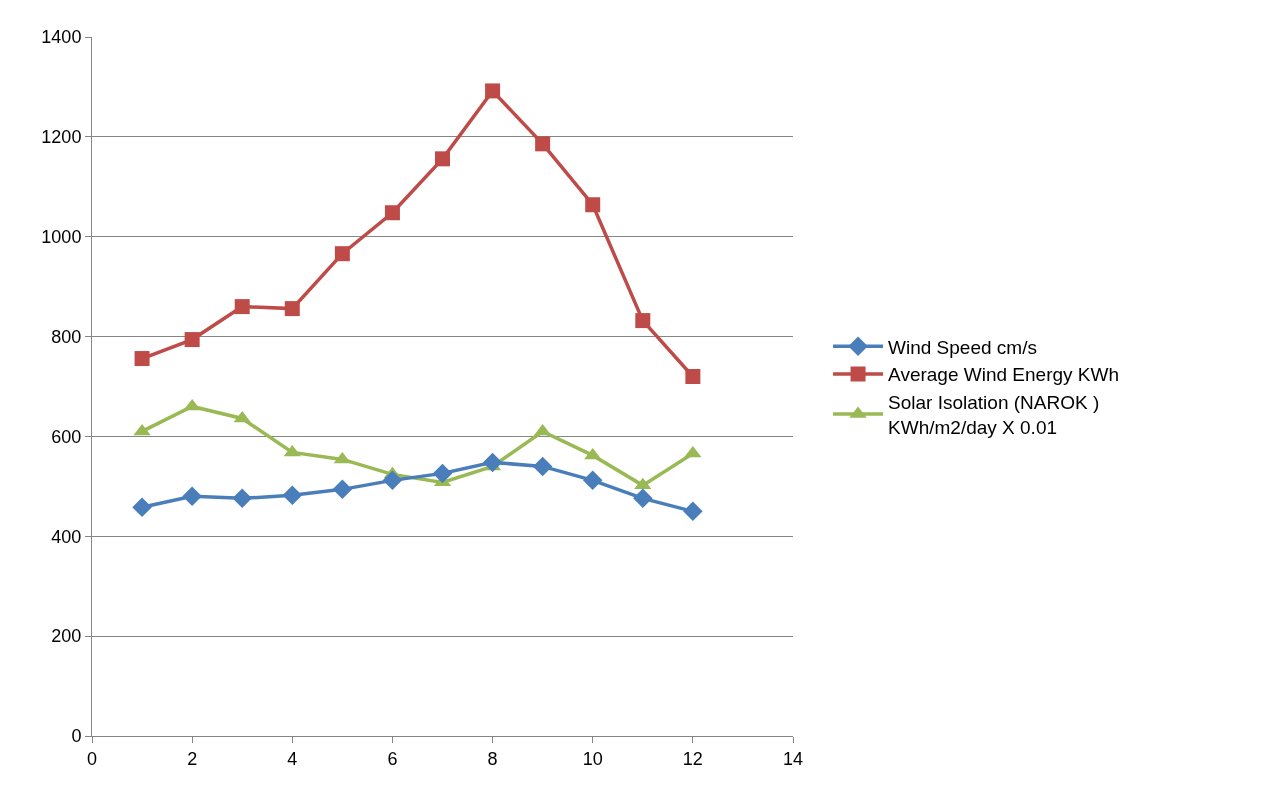 This screenshot has width=1271, height=799. Describe the element at coordinates (66, 536) in the screenshot. I see `y-tick-label: 400` at that location.